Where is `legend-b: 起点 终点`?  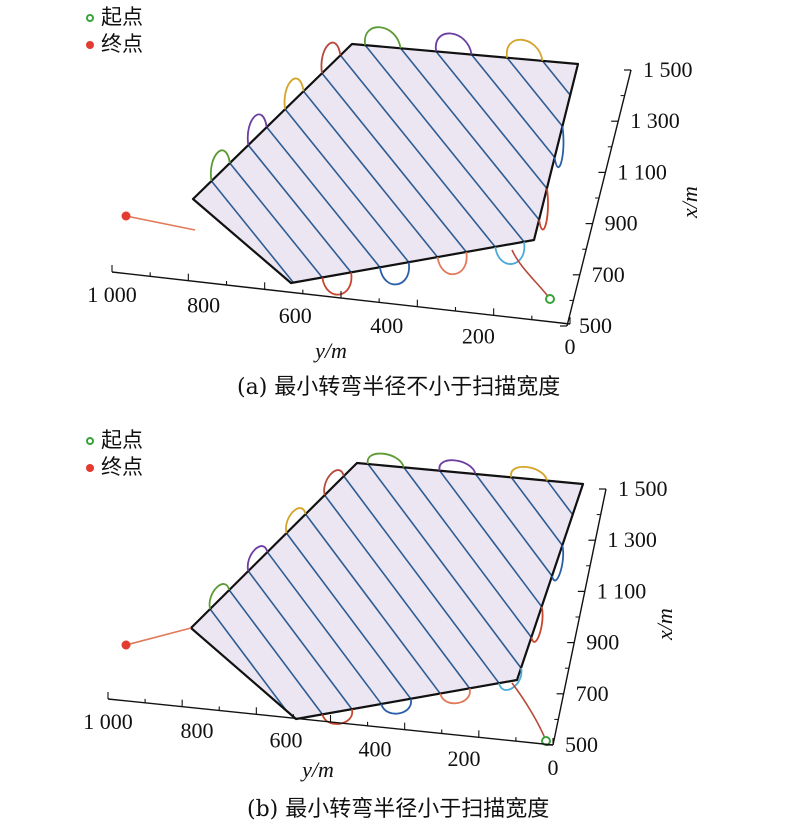
legend-b: 起点 终点 is located at coordinates (114, 454).